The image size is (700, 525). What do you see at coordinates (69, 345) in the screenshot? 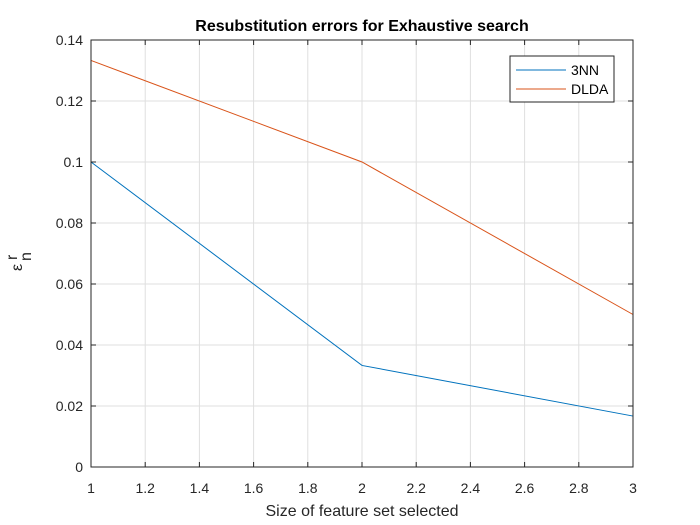
I see `y-tick-label: 0.04` at bounding box center [69, 345].